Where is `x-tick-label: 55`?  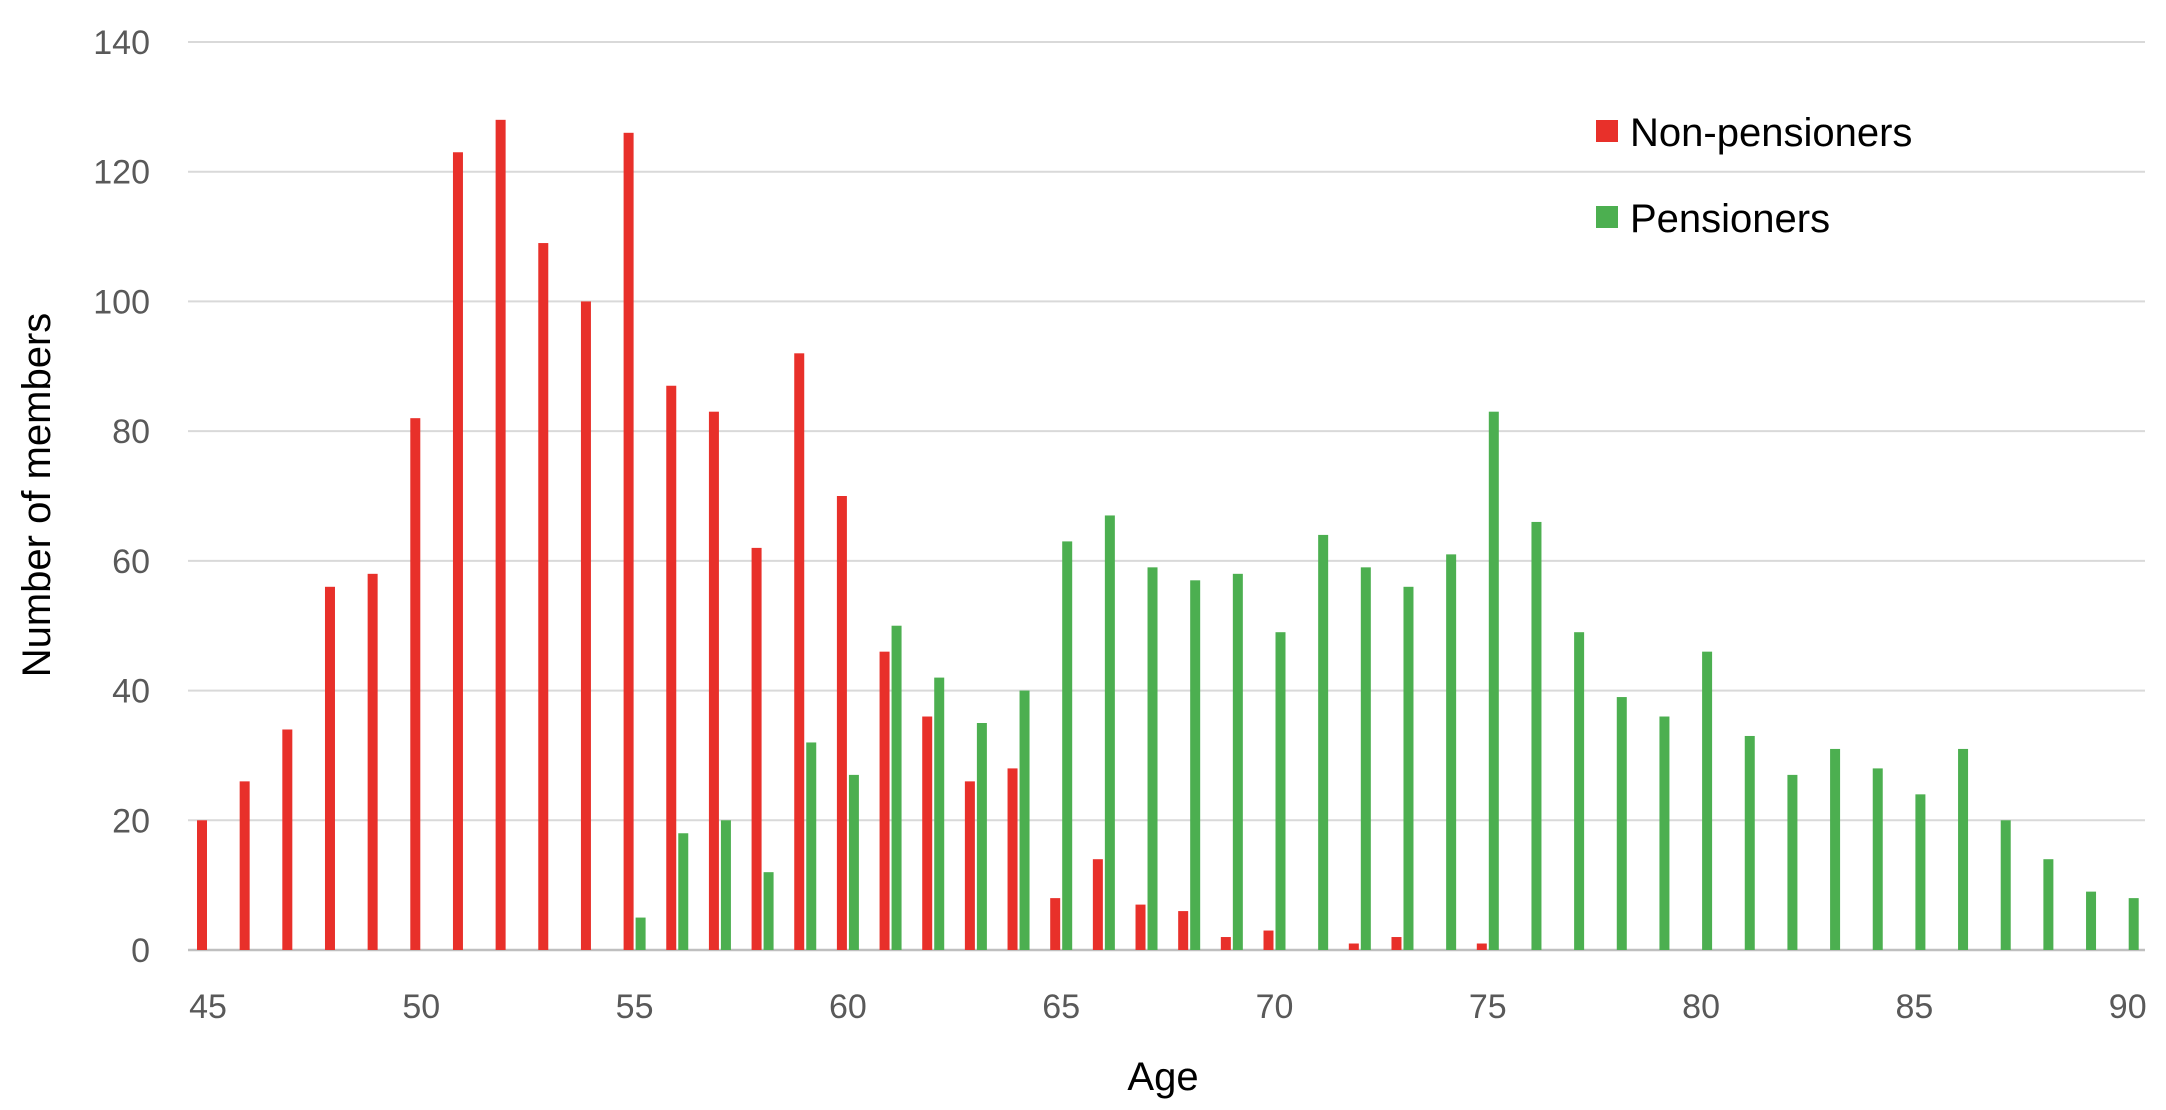
x-tick-label: 55 is located at coordinates (635, 1007).